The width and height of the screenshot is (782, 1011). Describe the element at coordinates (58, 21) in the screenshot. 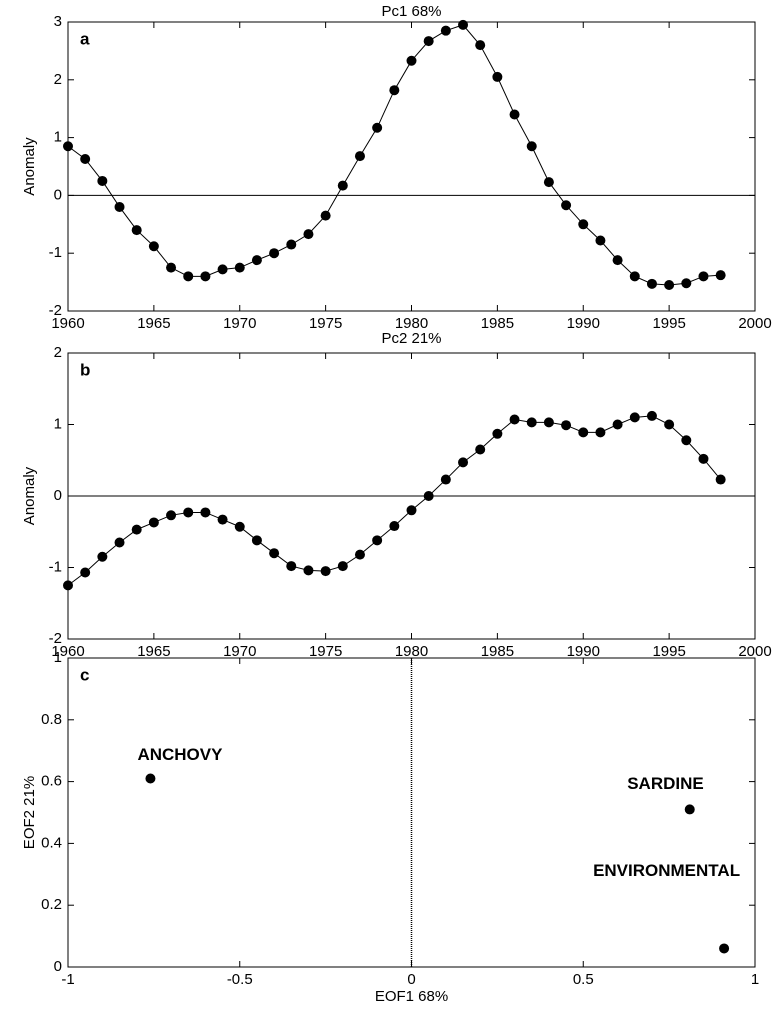

I see `y-tick-label: 3` at that location.